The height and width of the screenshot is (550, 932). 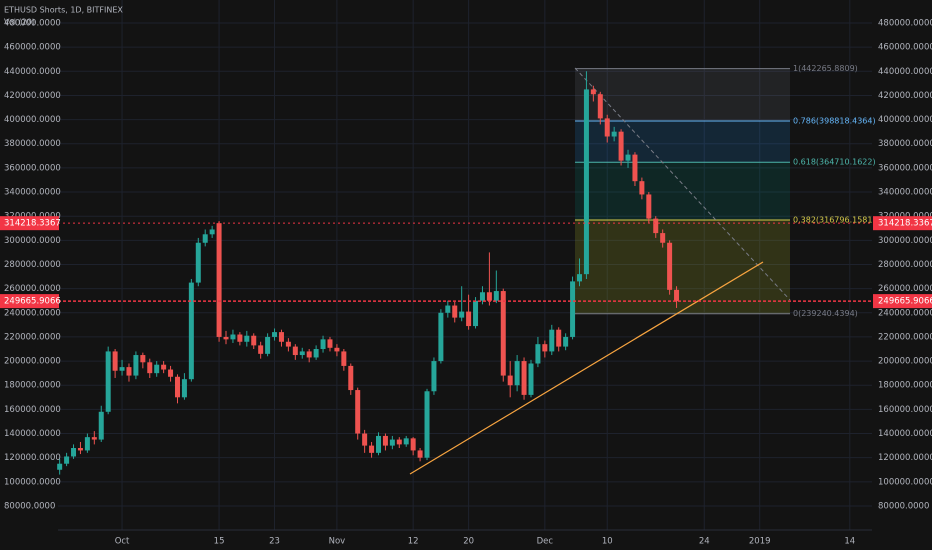 What do you see at coordinates (63, 10) in the screenshot?
I see `chart-title: ETHUSD Shorts, 1D, BITFINEX` at bounding box center [63, 10].